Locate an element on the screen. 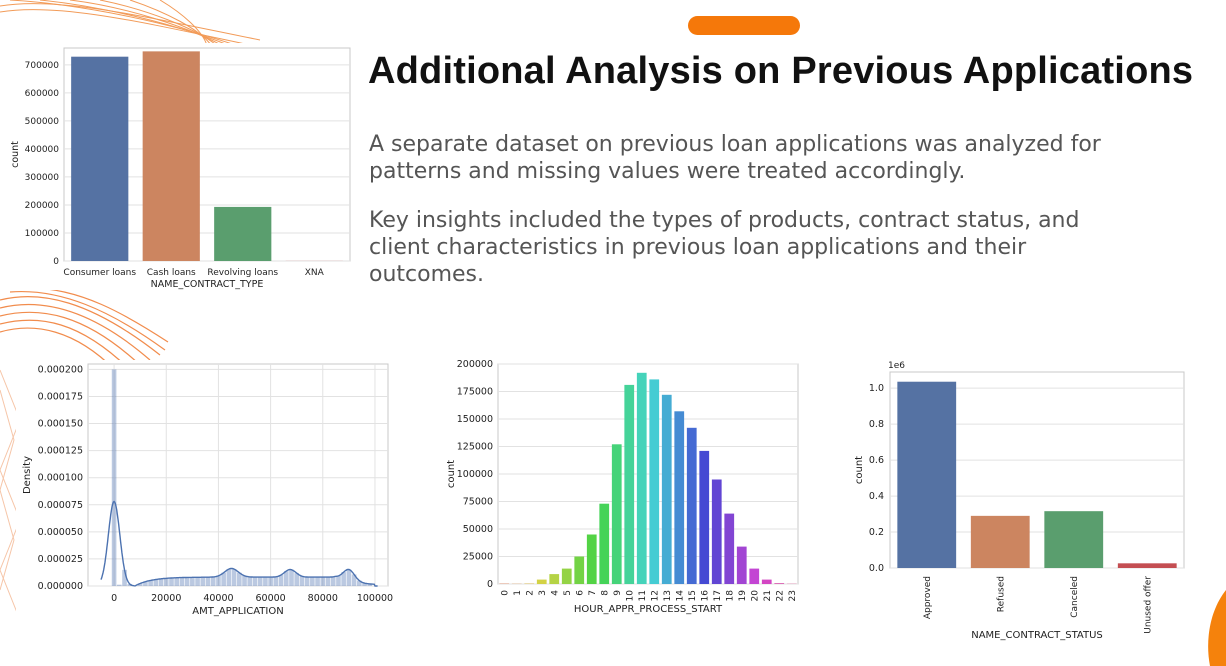 This screenshot has height=666, width=1226. x-tick-label: 7 is located at coordinates (593, 593).